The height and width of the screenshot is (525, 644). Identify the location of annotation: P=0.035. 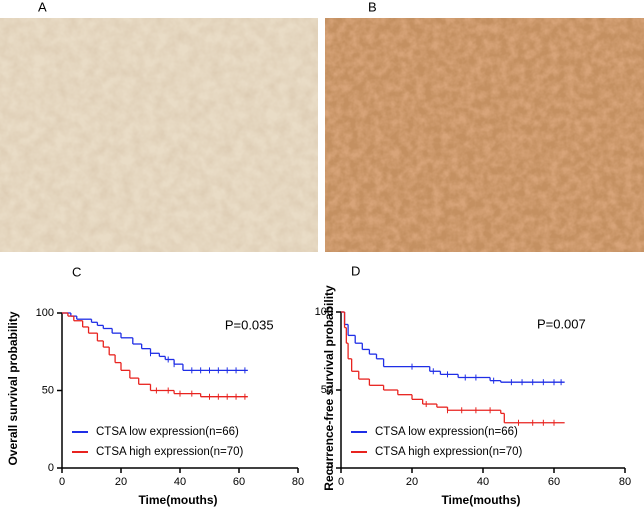
(249, 324).